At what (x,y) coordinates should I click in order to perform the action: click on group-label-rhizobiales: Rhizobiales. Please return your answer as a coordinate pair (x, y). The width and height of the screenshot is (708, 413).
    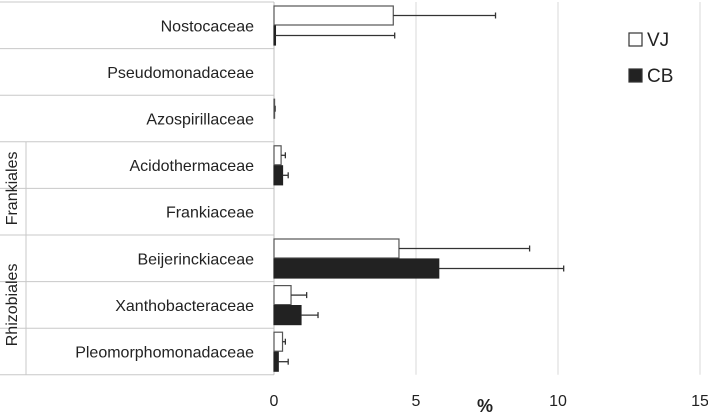
    Looking at the image, I should click on (12, 305).